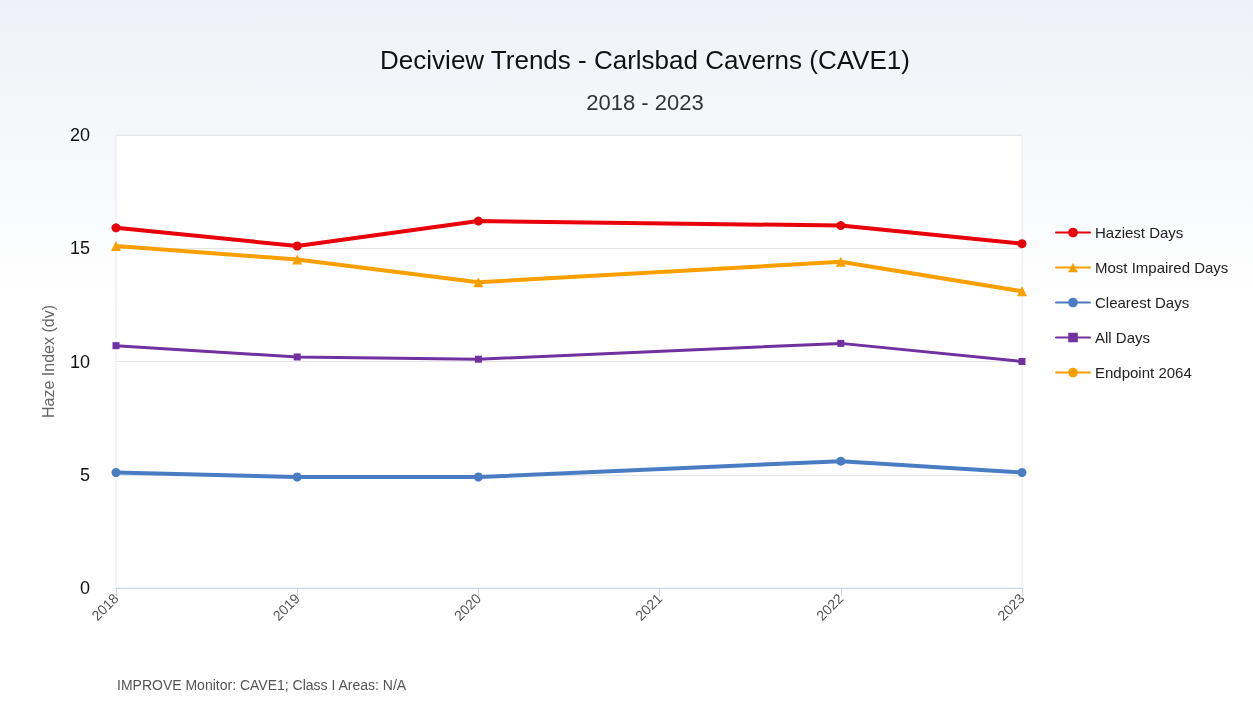 The height and width of the screenshot is (717, 1253). What do you see at coordinates (84, 588) in the screenshot?
I see `y-tick-label: 0` at bounding box center [84, 588].